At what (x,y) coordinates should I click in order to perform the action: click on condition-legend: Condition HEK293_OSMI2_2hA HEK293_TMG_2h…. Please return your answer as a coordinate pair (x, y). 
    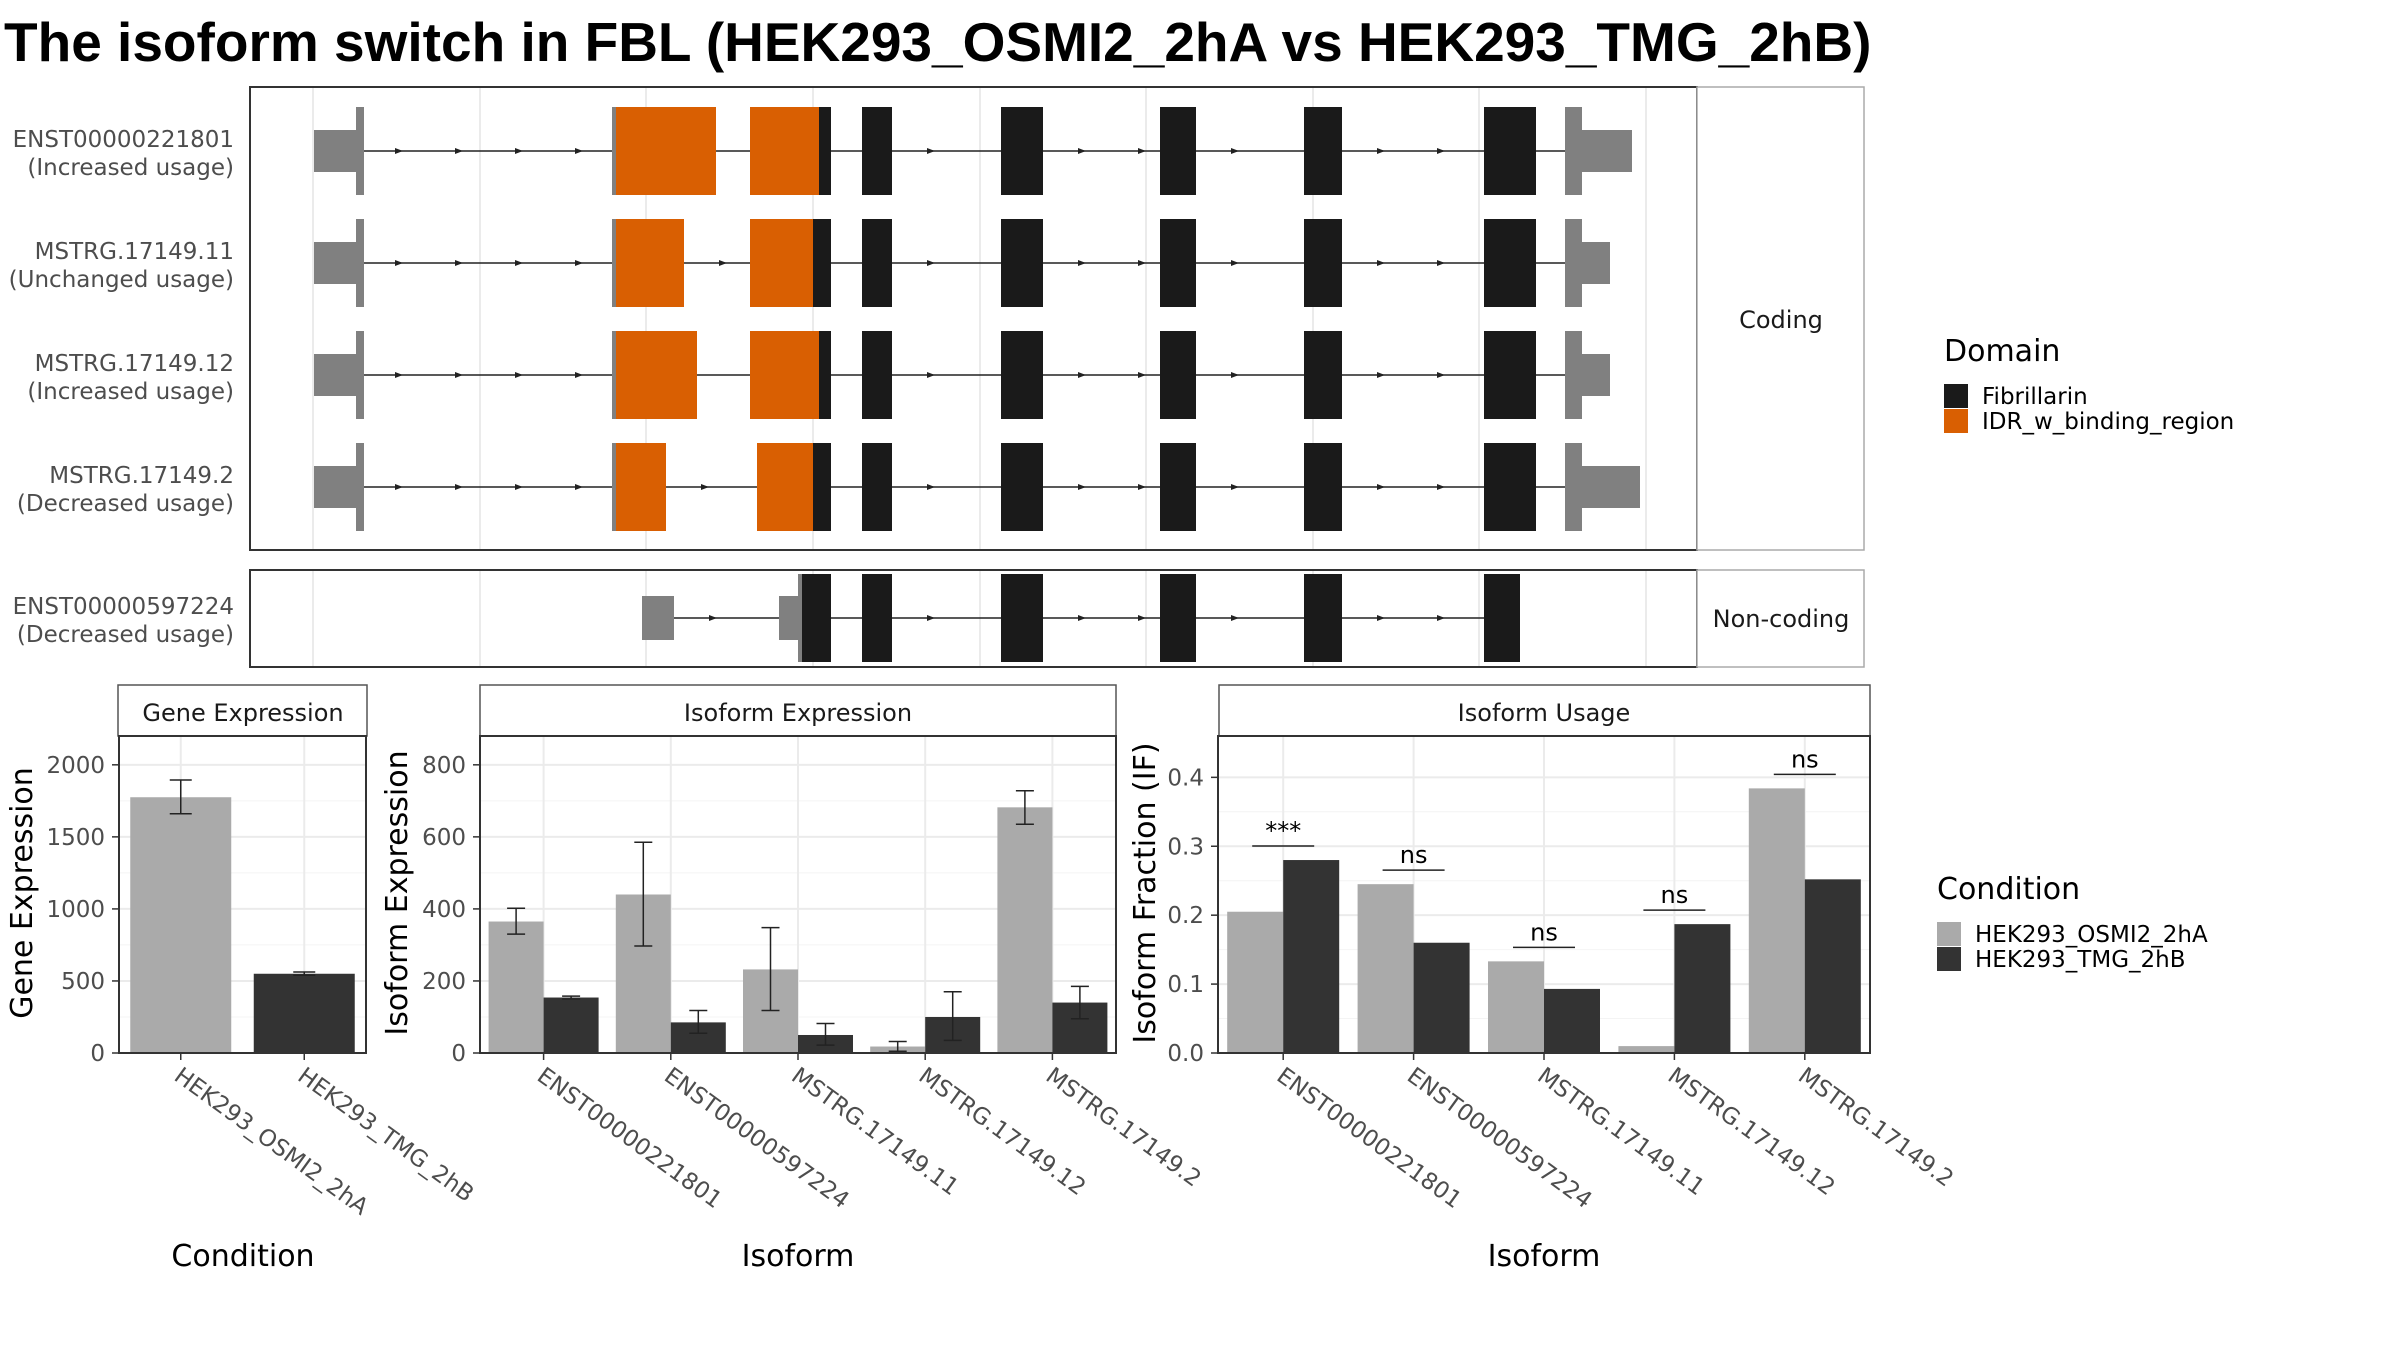
    Looking at the image, I should click on (2072, 922).